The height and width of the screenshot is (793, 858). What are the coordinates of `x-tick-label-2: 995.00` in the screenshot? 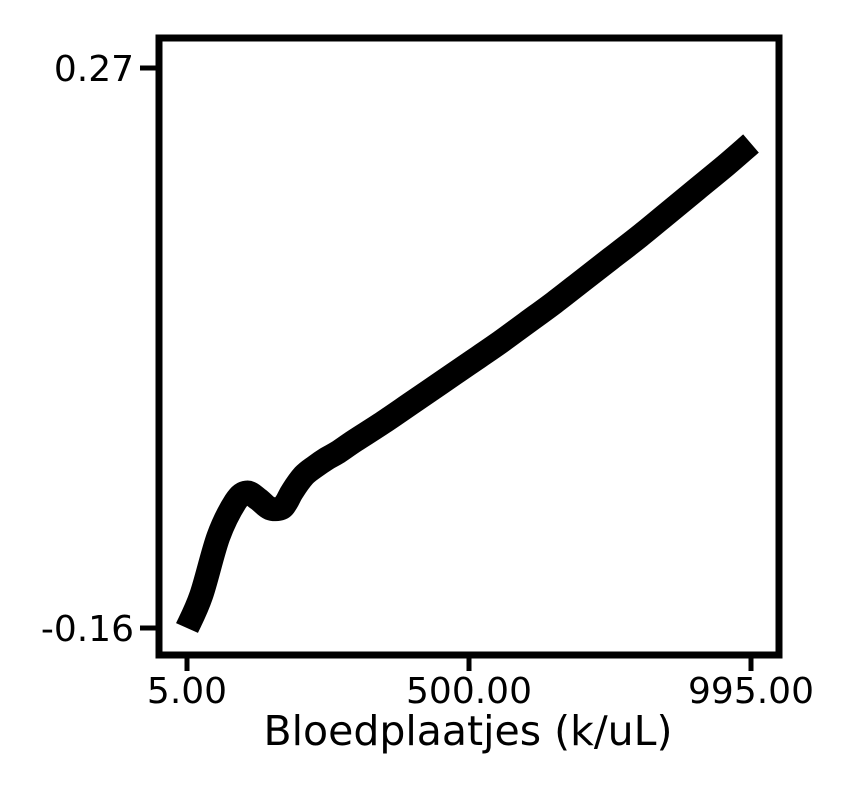 It's located at (751, 691).